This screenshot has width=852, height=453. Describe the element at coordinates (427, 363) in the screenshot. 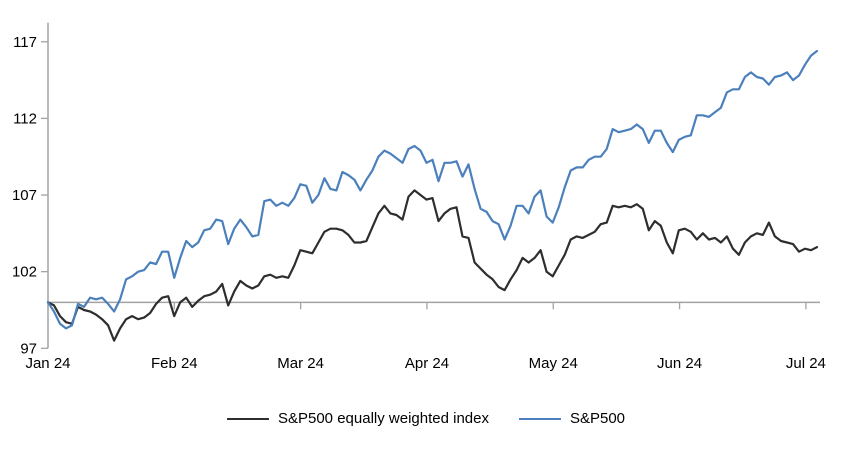

I see `x-axis-tick-label: Apr 24` at that location.